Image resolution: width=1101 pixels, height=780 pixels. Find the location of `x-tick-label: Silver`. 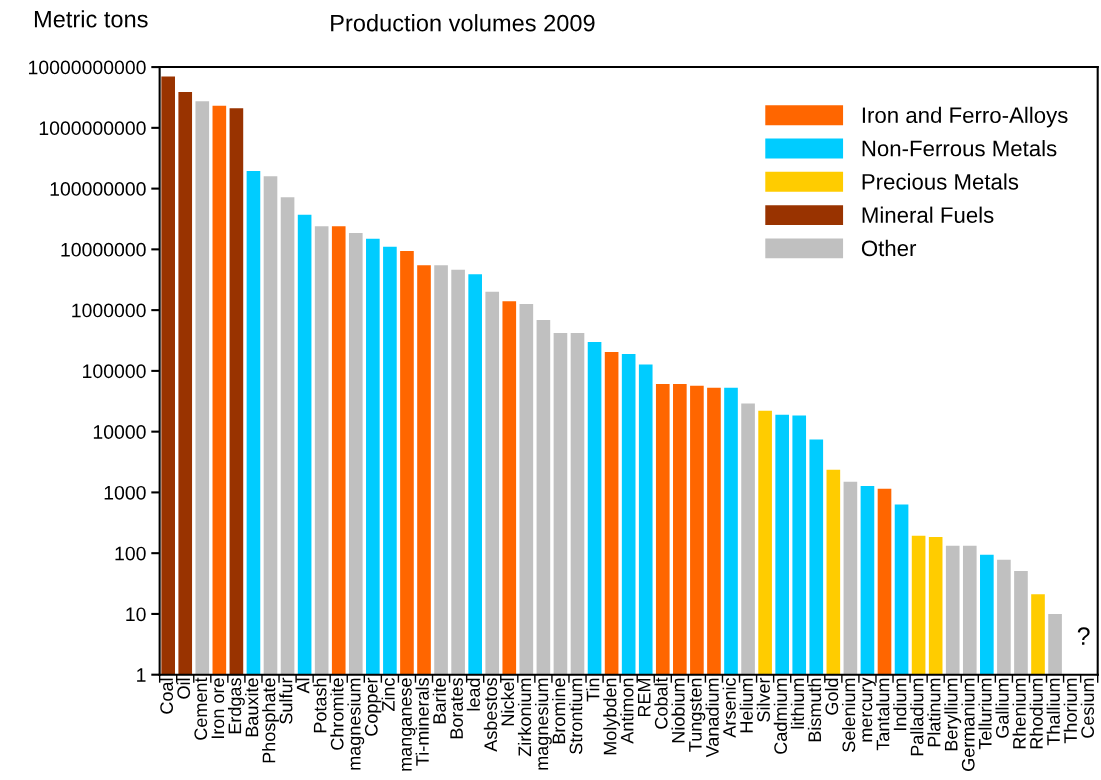

x-tick-label: Silver is located at coordinates (763, 699).